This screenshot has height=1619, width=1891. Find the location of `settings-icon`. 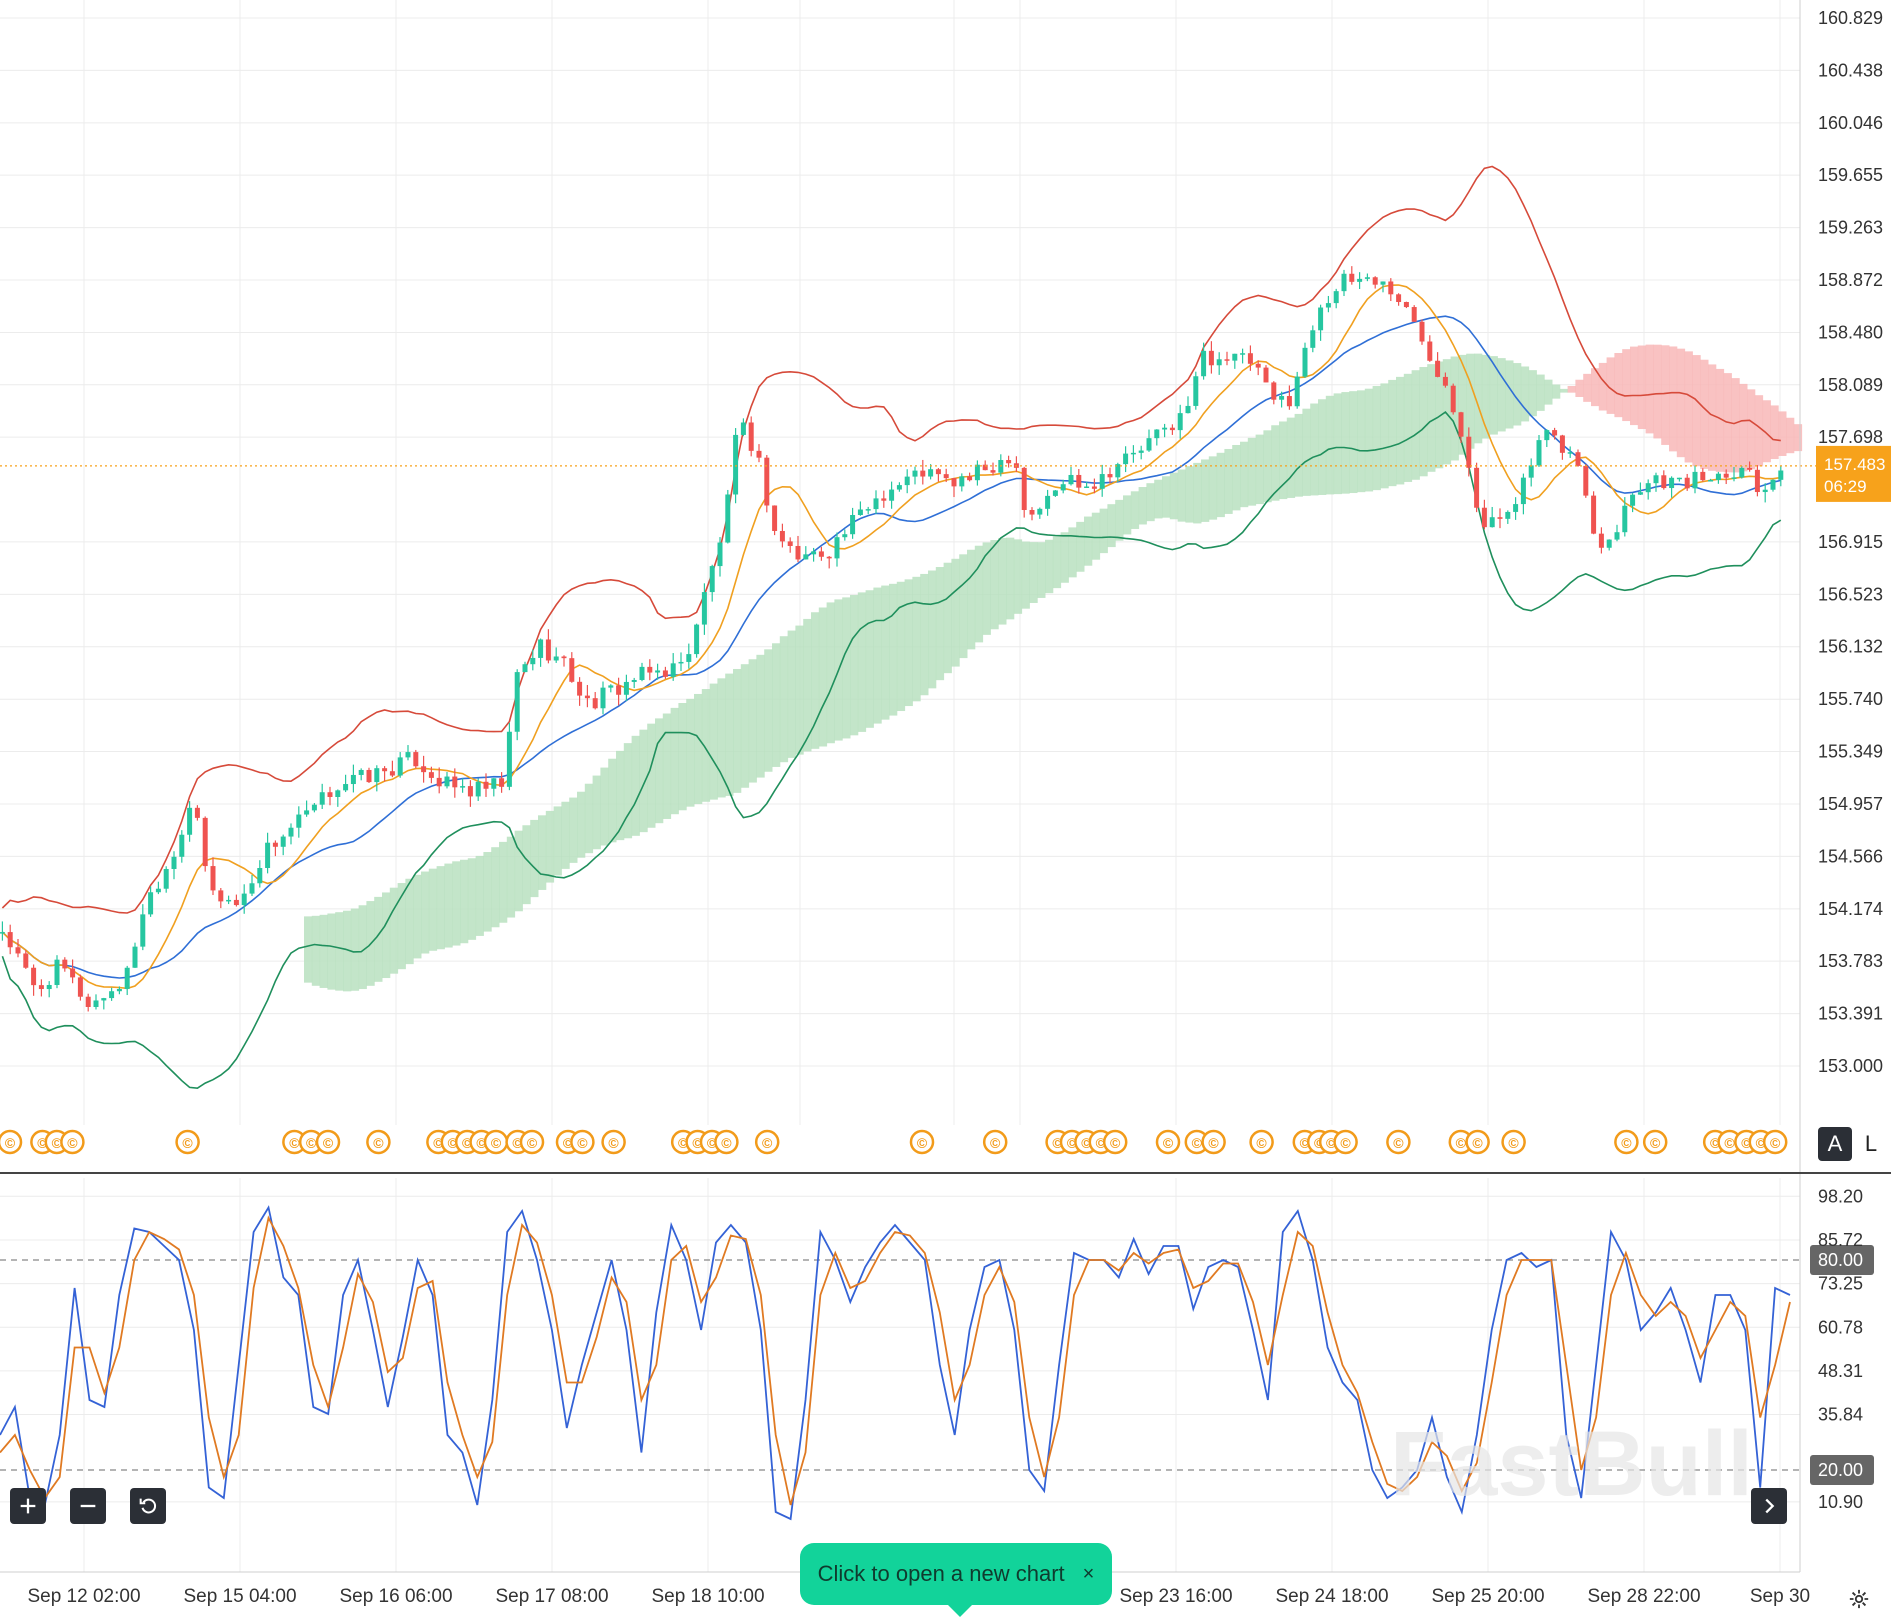

settings-icon is located at coordinates (1859, 1599).